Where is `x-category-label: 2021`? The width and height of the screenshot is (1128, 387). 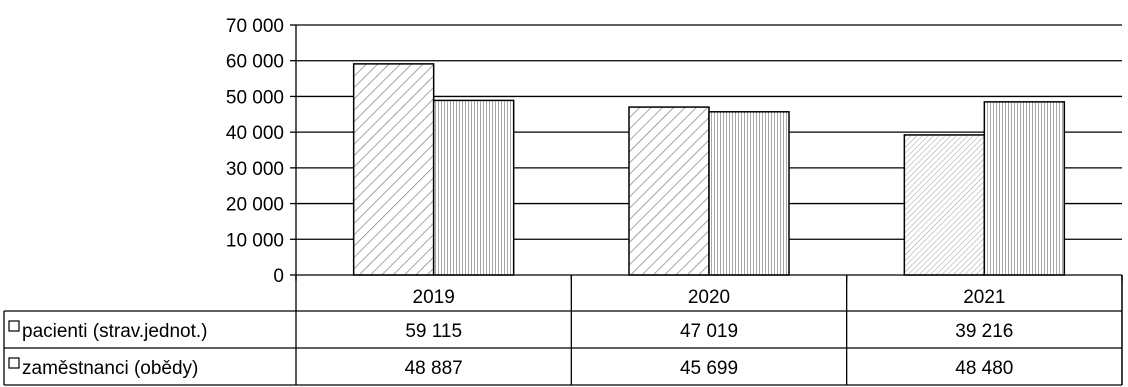 x-category-label: 2021 is located at coordinates (984, 297).